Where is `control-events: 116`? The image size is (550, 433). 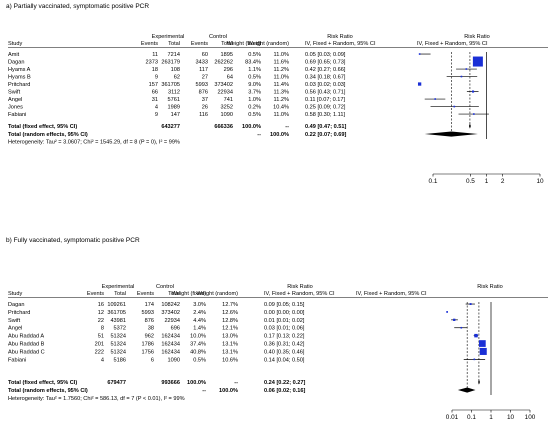 control-events: 116 is located at coordinates (203, 115).